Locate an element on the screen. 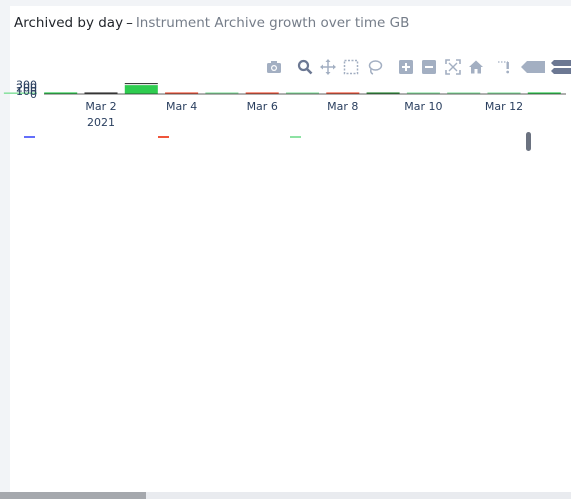 The width and height of the screenshot is (571, 499). camera-icon is located at coordinates (274, 67).